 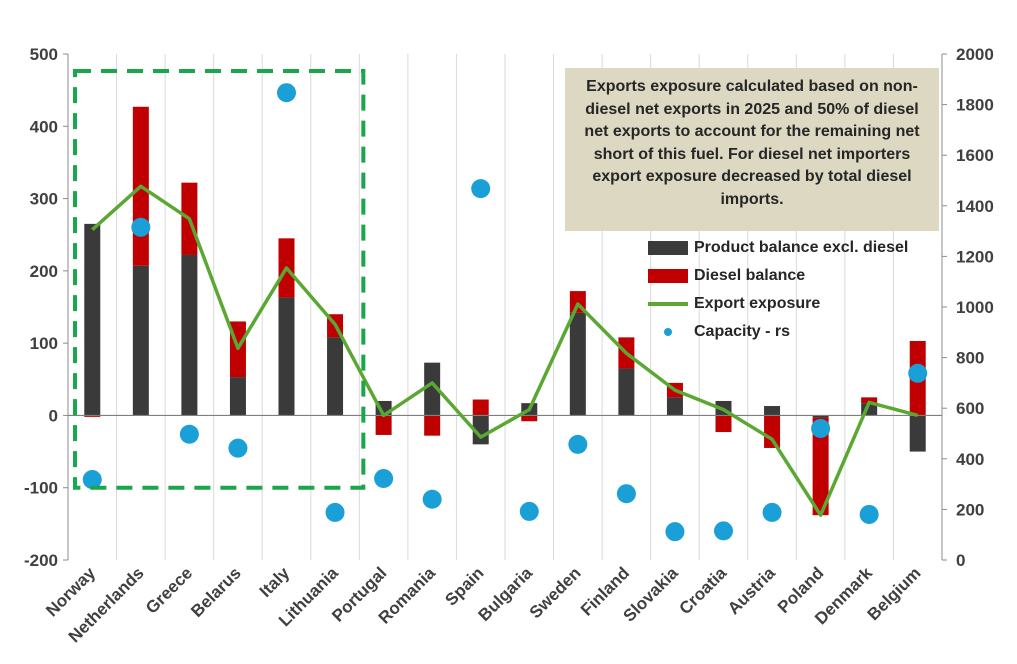 I want to click on category-label: Sweden, so click(x=555, y=592).